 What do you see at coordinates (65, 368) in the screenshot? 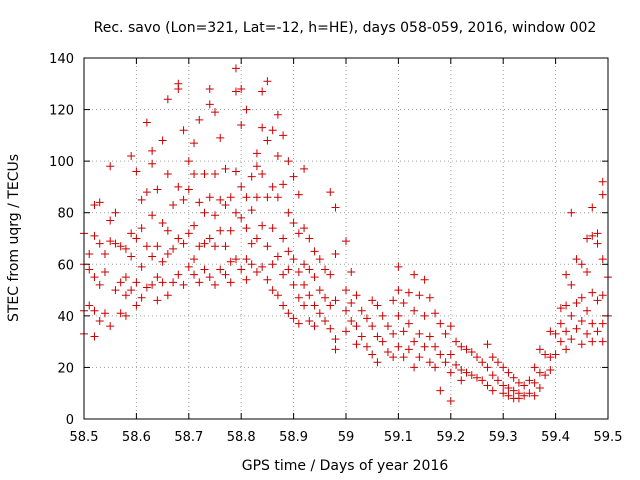
I see `y-tick-label: 20` at bounding box center [65, 368].